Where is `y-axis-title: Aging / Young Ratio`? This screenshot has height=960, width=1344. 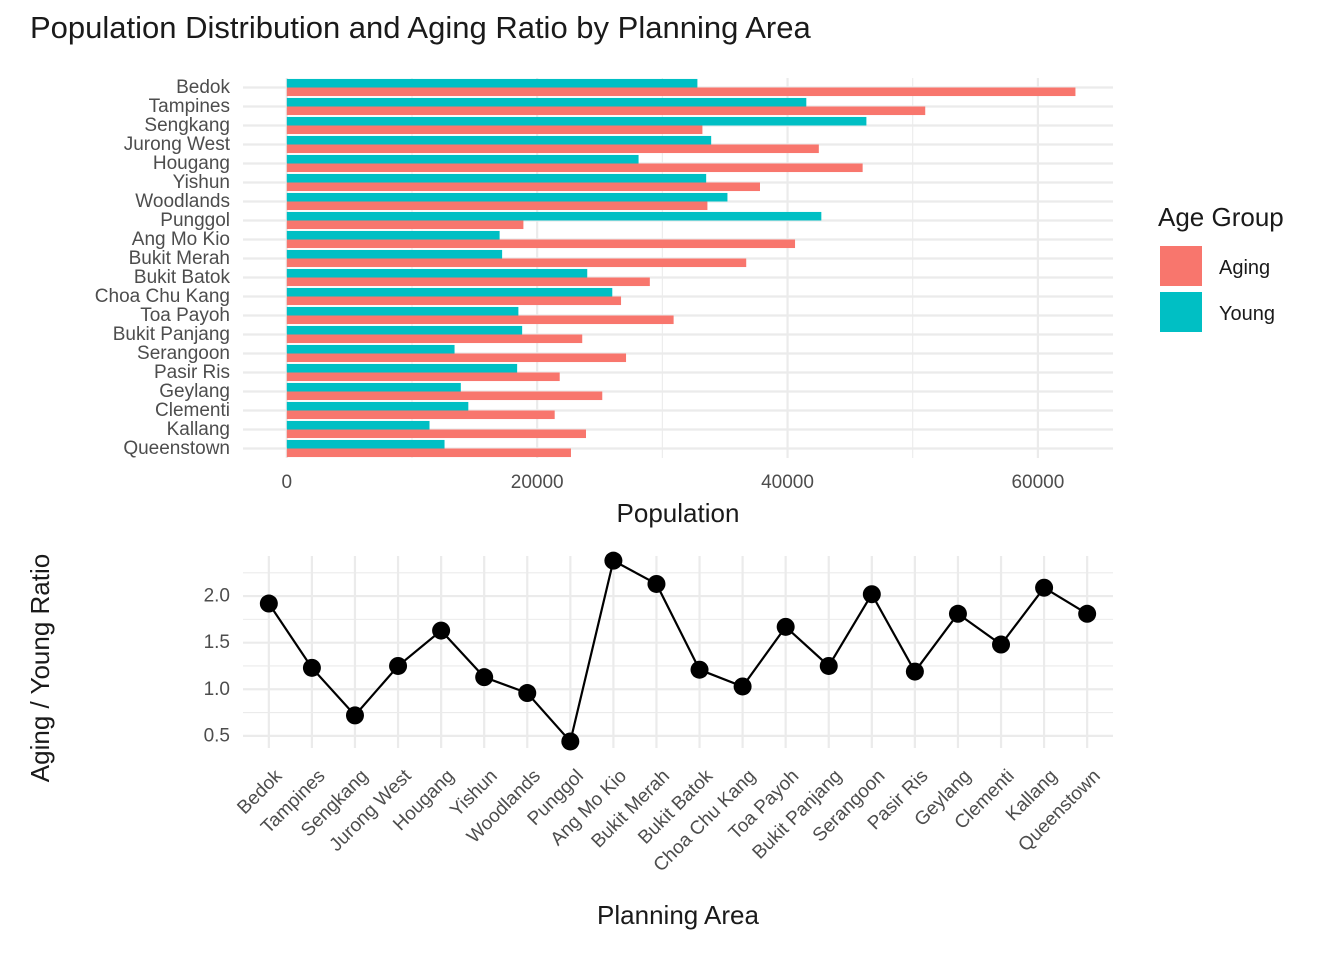 y-axis-title: Aging / Young Ratio is located at coordinates (40, 668).